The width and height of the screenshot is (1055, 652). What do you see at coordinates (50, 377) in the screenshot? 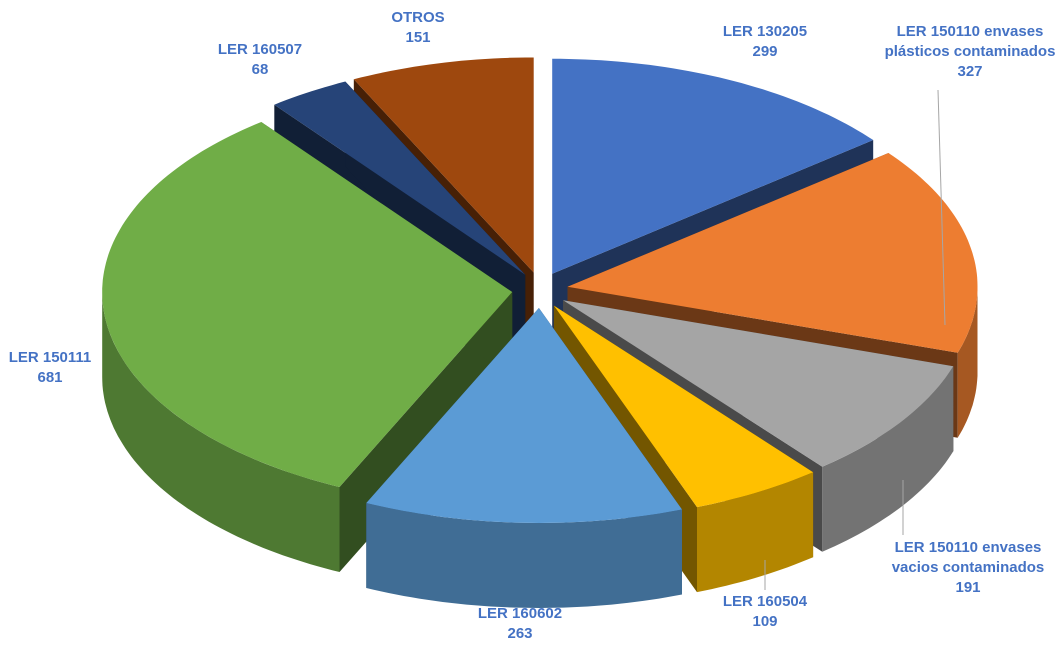
I see `label-value: 681` at bounding box center [50, 377].